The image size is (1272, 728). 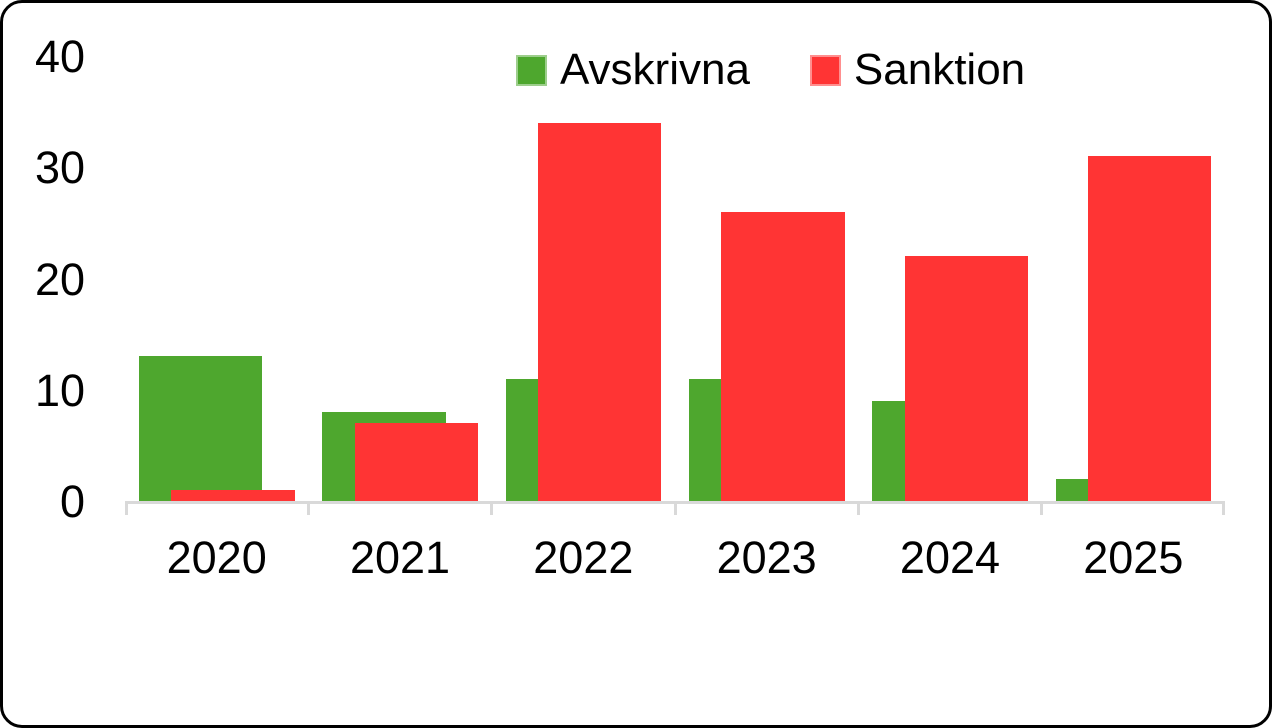 I want to click on x-tick-label-2024: 2024, so click(x=950, y=557).